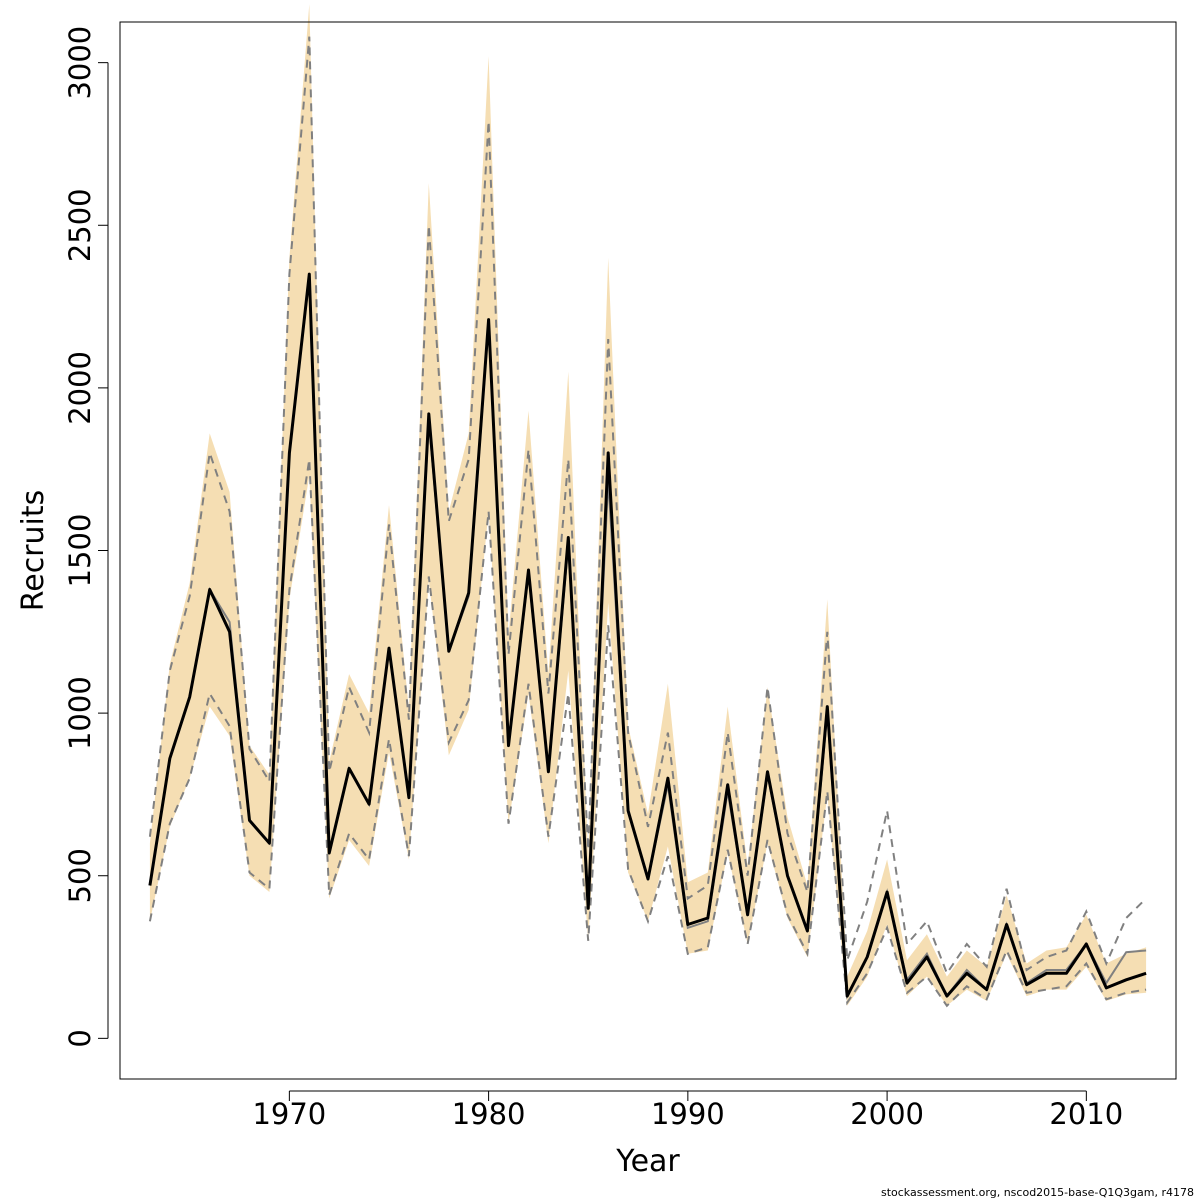 The width and height of the screenshot is (1200, 1200). Describe the element at coordinates (80, 225) in the screenshot. I see `y-tick-label: 2500` at that location.